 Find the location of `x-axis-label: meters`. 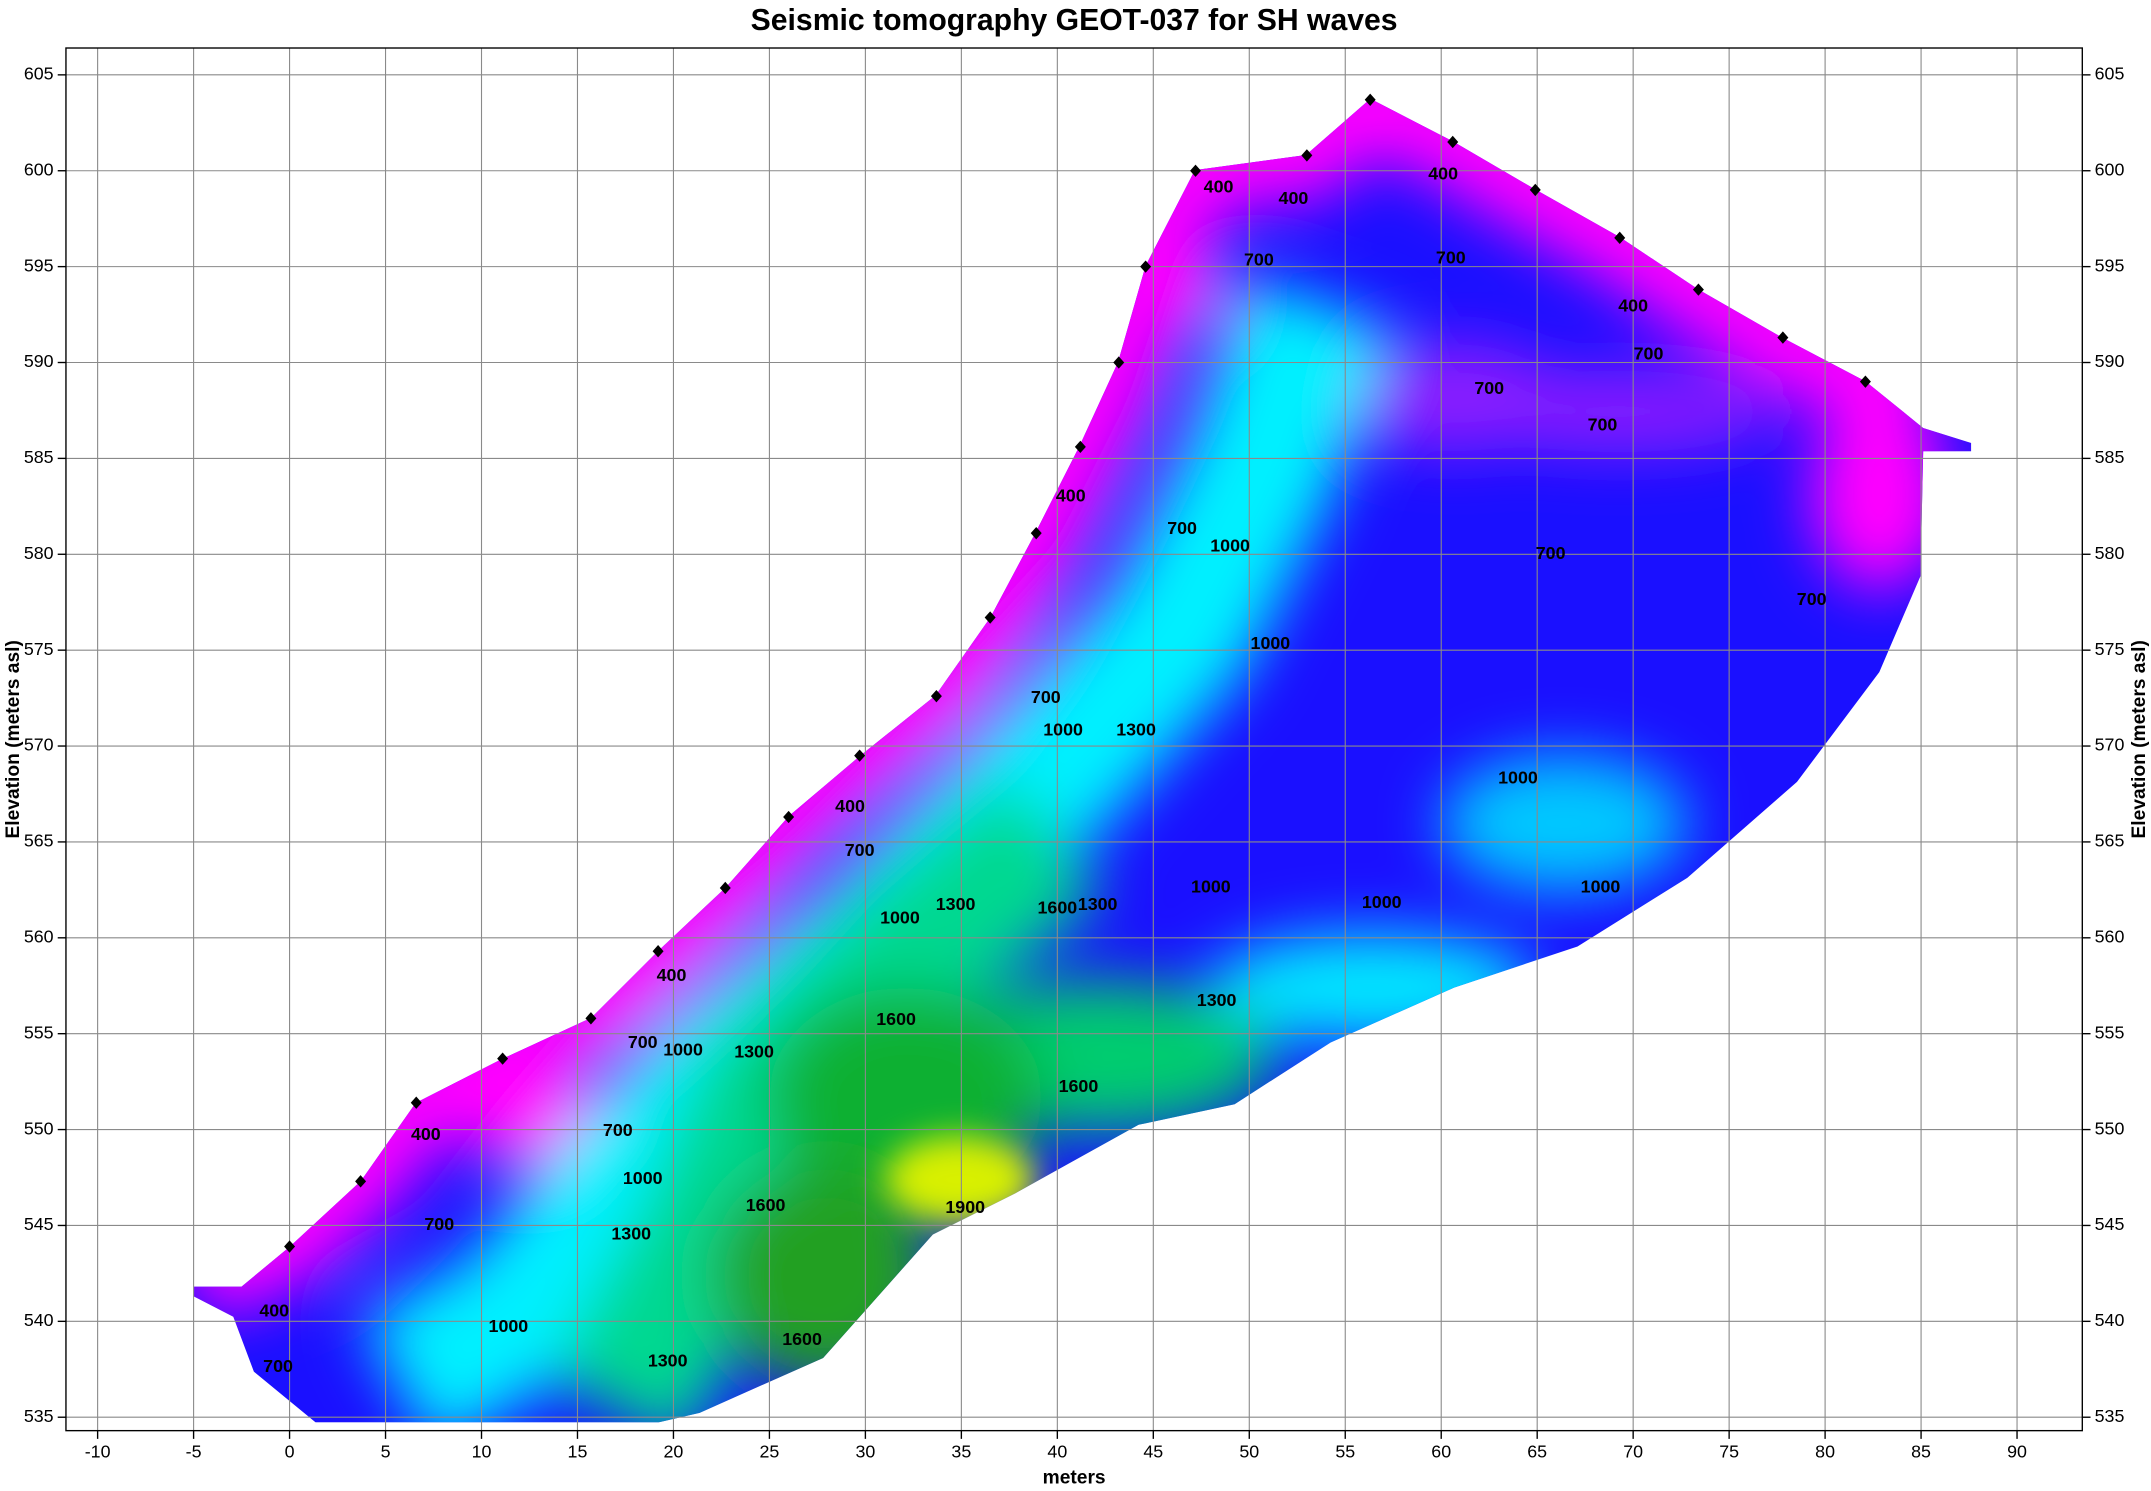

x-axis-label: meters is located at coordinates (1074, 1478).